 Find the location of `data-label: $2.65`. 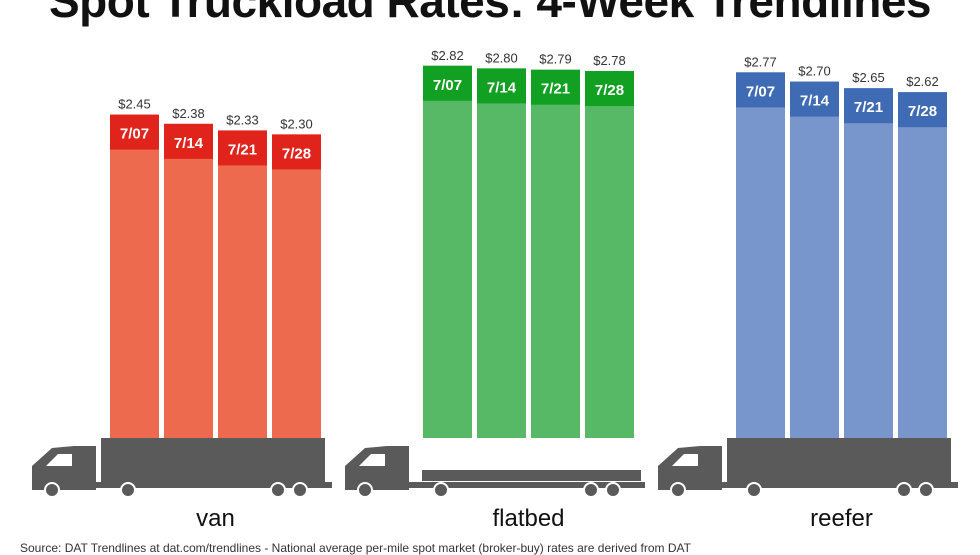

data-label: $2.65 is located at coordinates (868, 77).